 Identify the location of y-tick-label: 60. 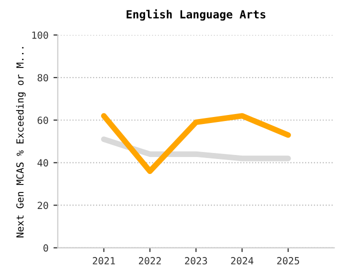
(43, 120).